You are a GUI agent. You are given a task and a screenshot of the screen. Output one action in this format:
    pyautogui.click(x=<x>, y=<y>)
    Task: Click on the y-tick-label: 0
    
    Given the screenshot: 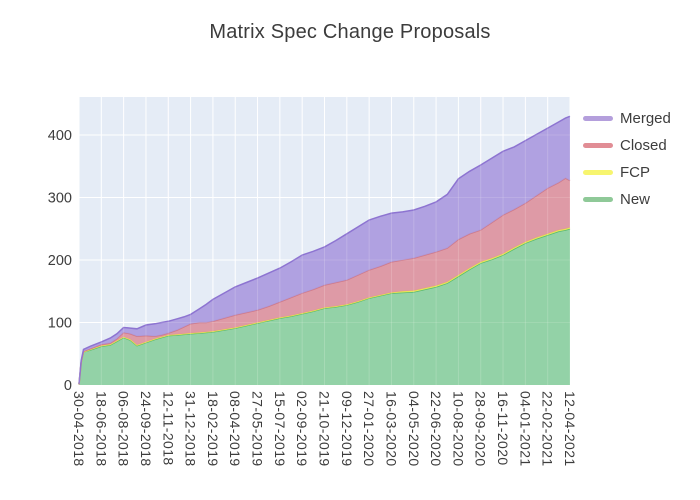 What is the action you would take?
    pyautogui.click(x=68, y=386)
    